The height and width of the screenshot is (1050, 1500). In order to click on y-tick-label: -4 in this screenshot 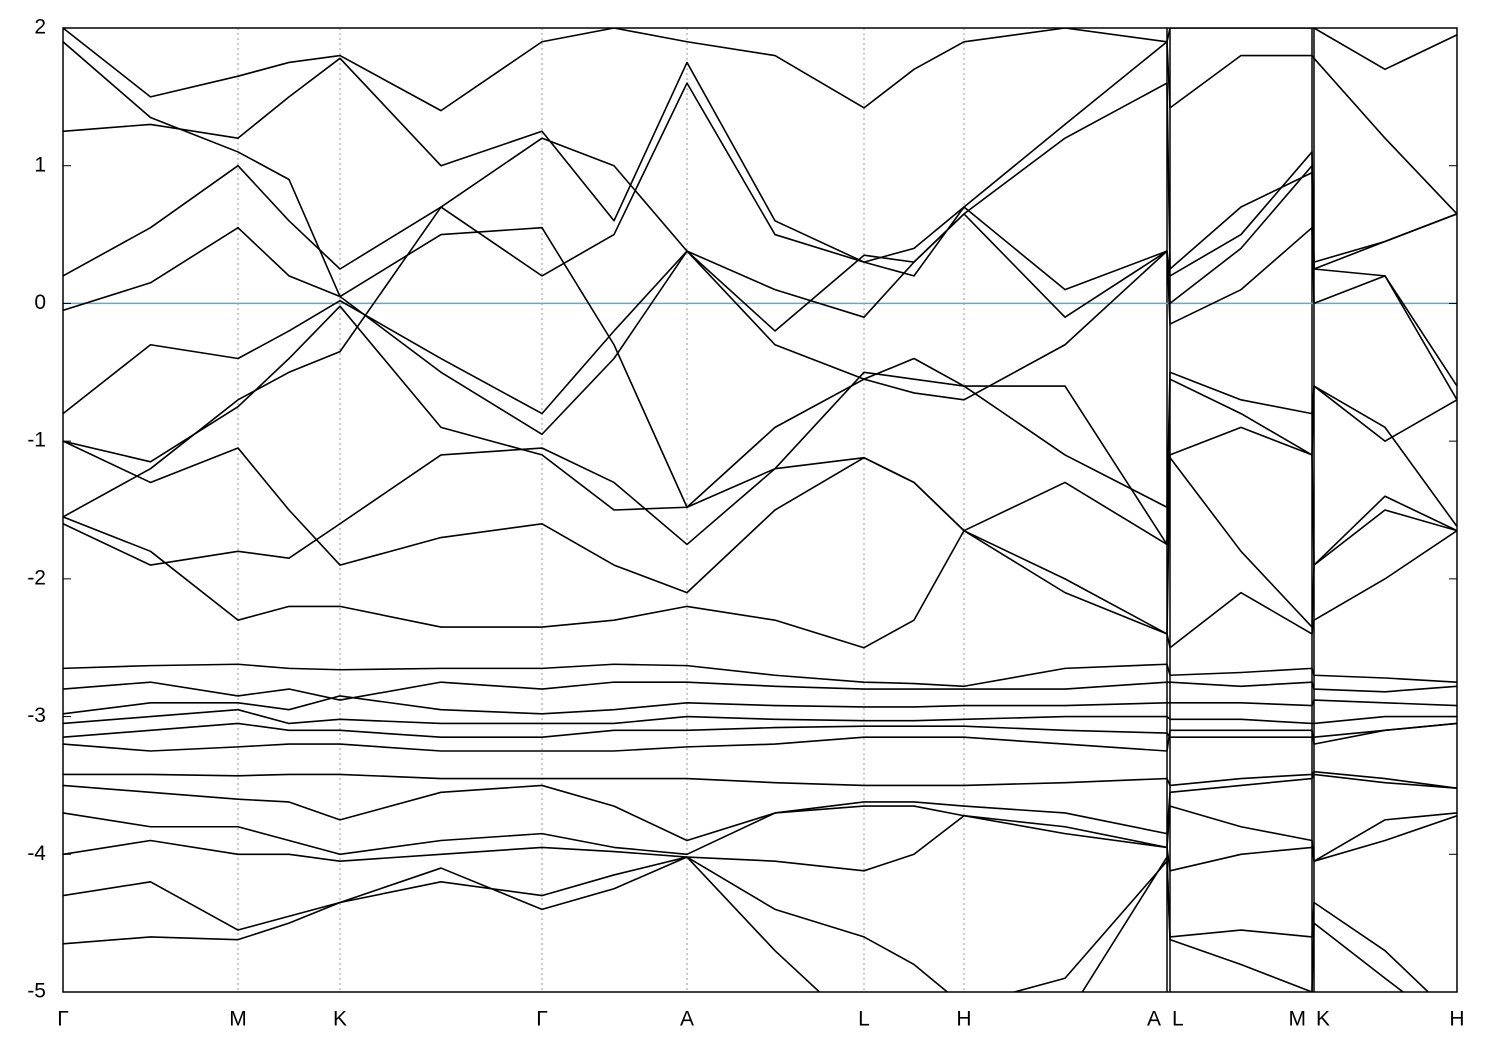, I will do `click(36, 853)`.